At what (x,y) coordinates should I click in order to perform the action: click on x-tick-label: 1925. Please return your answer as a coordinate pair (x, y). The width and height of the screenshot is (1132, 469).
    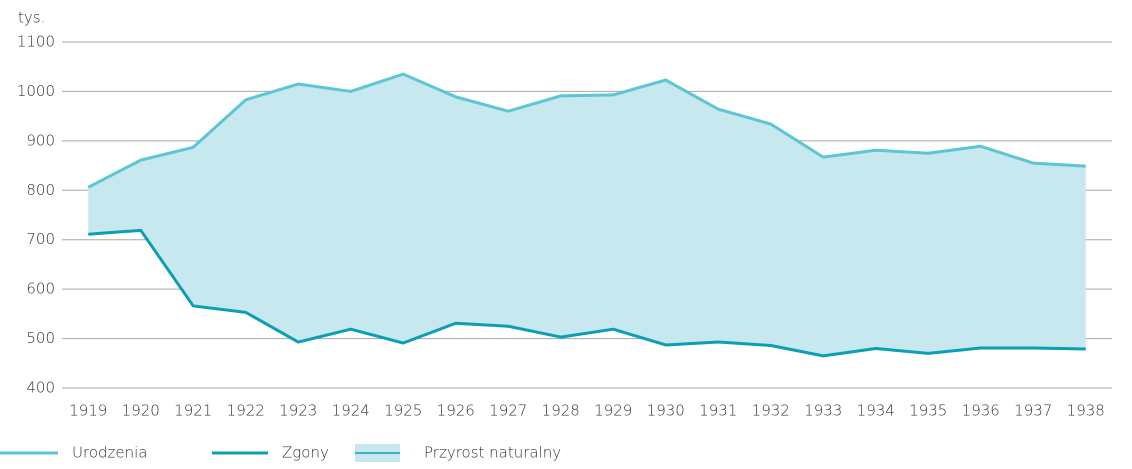
    Looking at the image, I should click on (403, 411).